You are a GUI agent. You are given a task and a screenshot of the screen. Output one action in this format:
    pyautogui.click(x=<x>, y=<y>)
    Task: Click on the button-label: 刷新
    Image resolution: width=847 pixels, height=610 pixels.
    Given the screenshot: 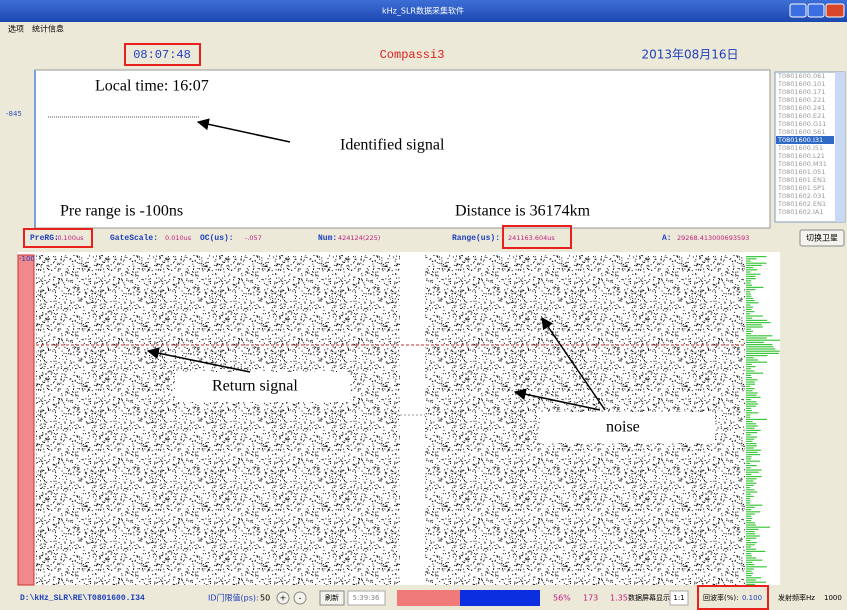 What is the action you would take?
    pyautogui.click(x=332, y=597)
    